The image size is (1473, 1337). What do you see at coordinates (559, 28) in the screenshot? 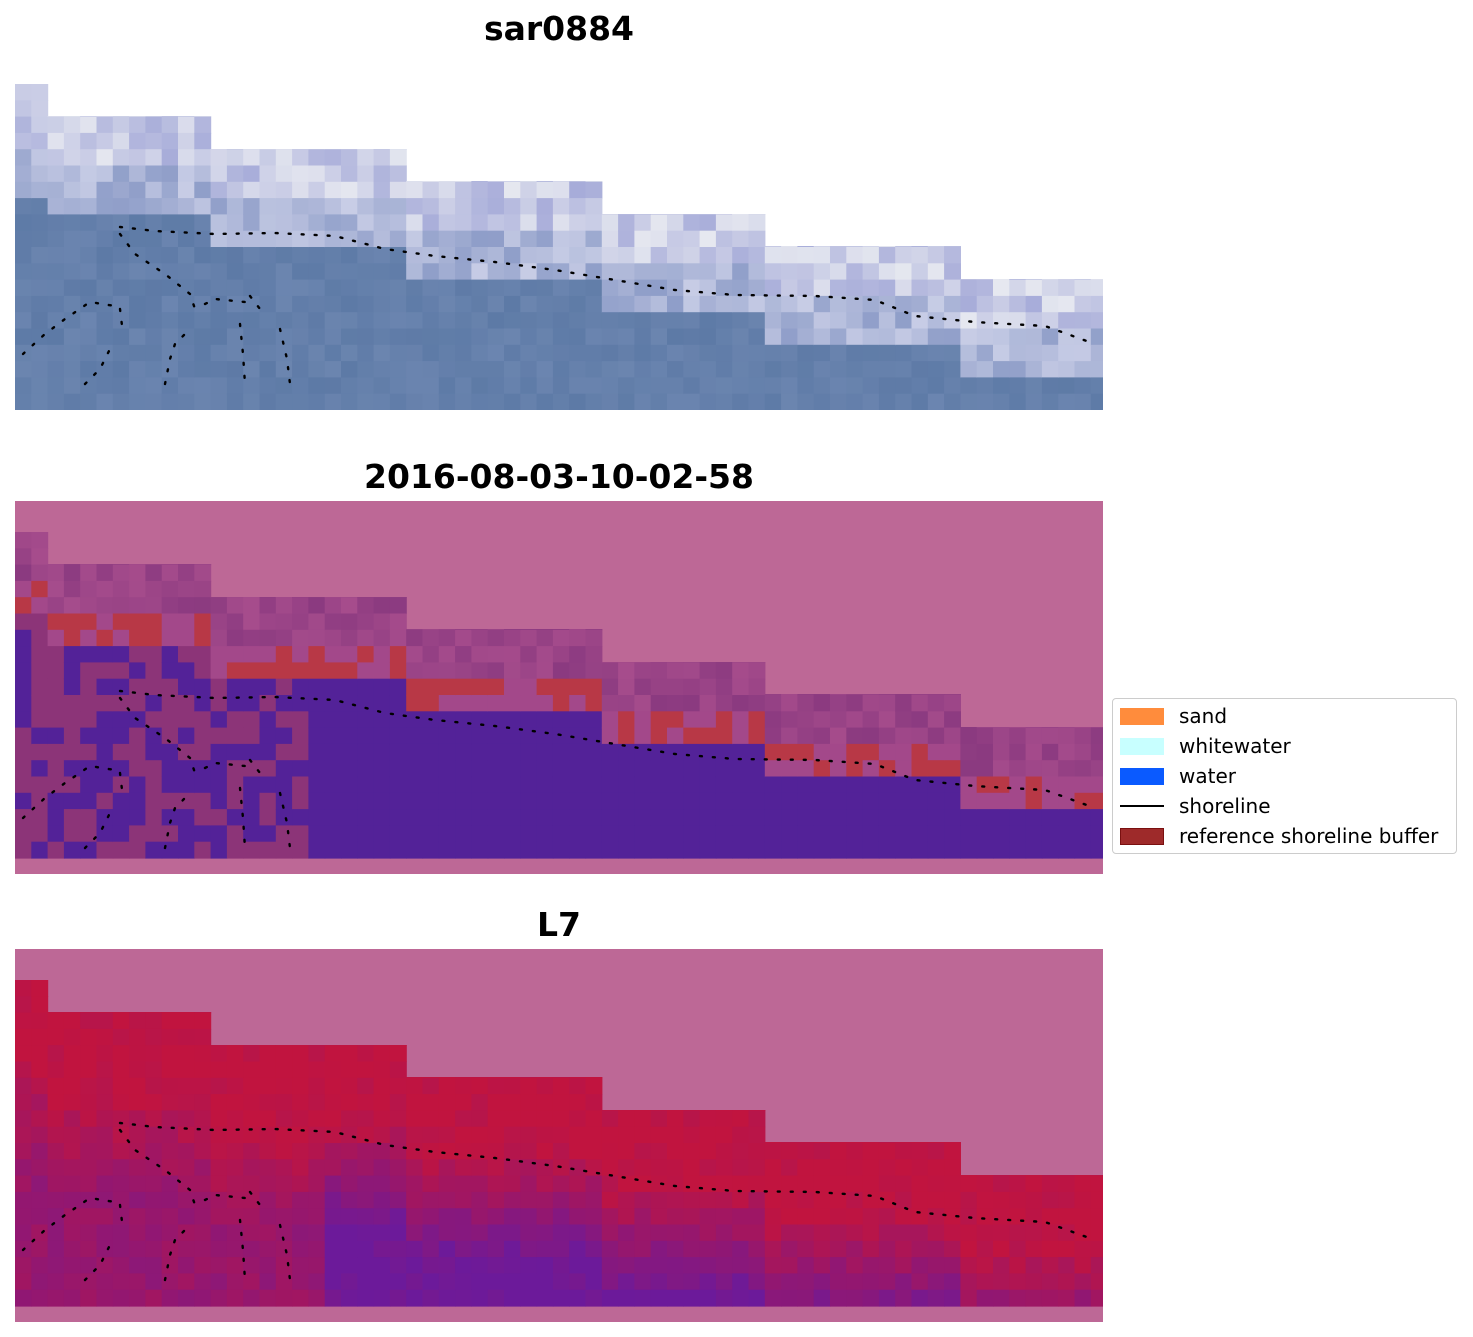
I see `panel-title-rgb: sar0884` at bounding box center [559, 28].